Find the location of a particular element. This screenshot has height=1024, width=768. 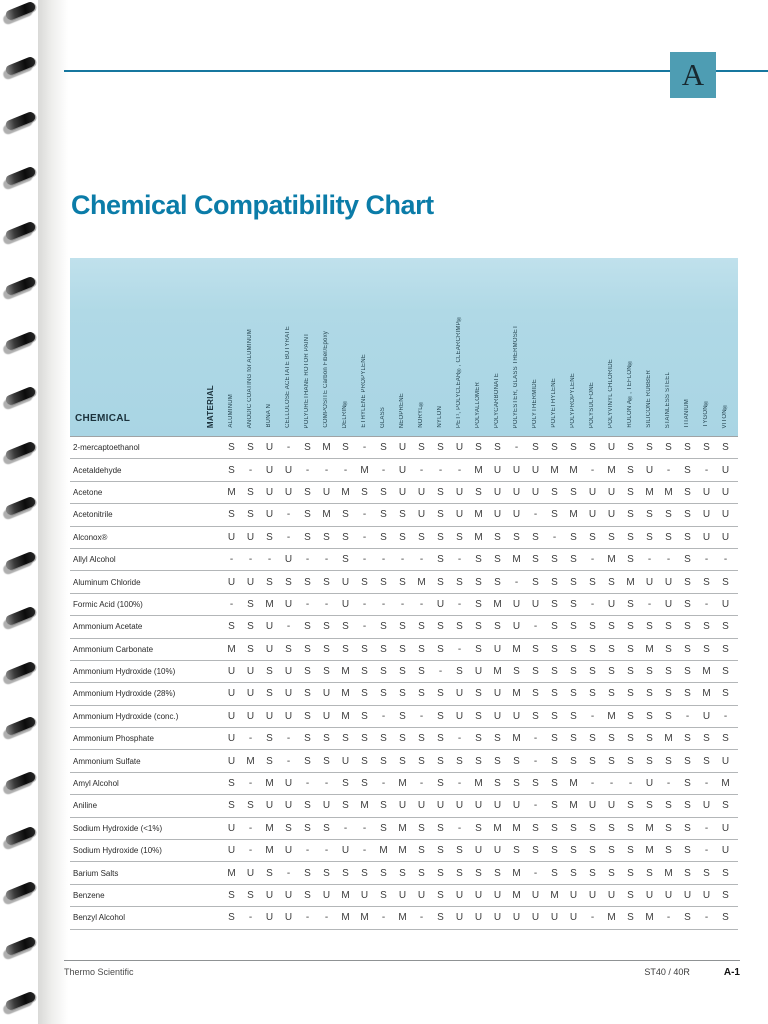

table-row: Barium Salts M U S - S S S S S S S S S S S M - S S S S S S M S S S is located at coordinates (404, 873).